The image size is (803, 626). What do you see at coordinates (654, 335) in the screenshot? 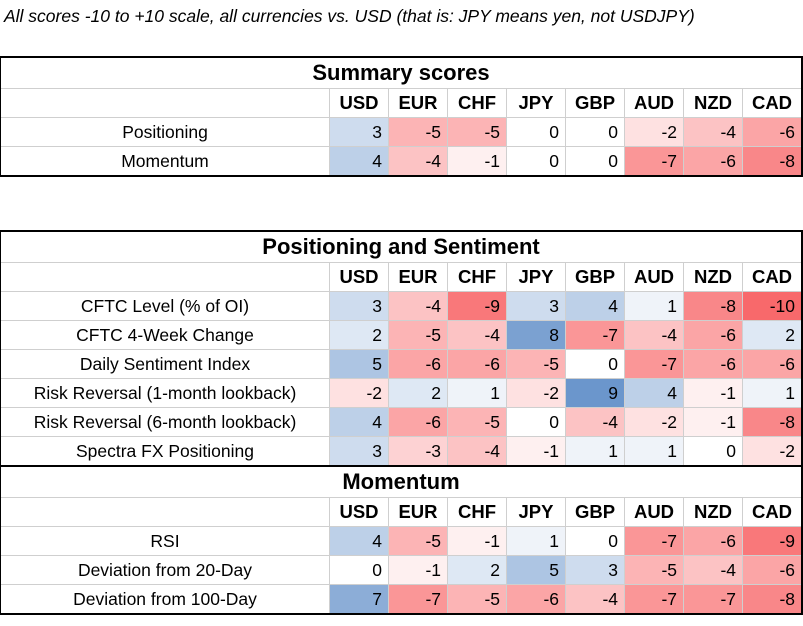
I see `score-cell-aud: -4` at bounding box center [654, 335].